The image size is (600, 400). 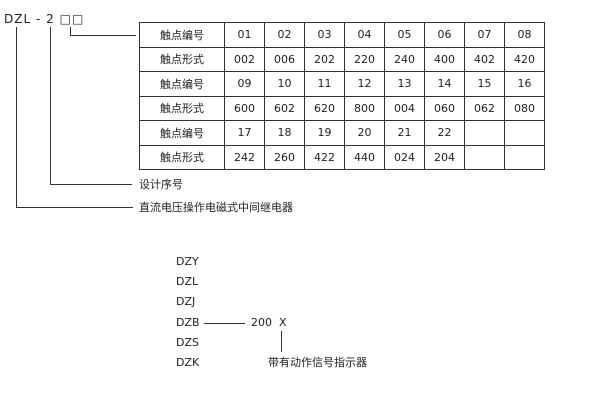 I want to click on table-cell: 400, so click(x=444, y=59).